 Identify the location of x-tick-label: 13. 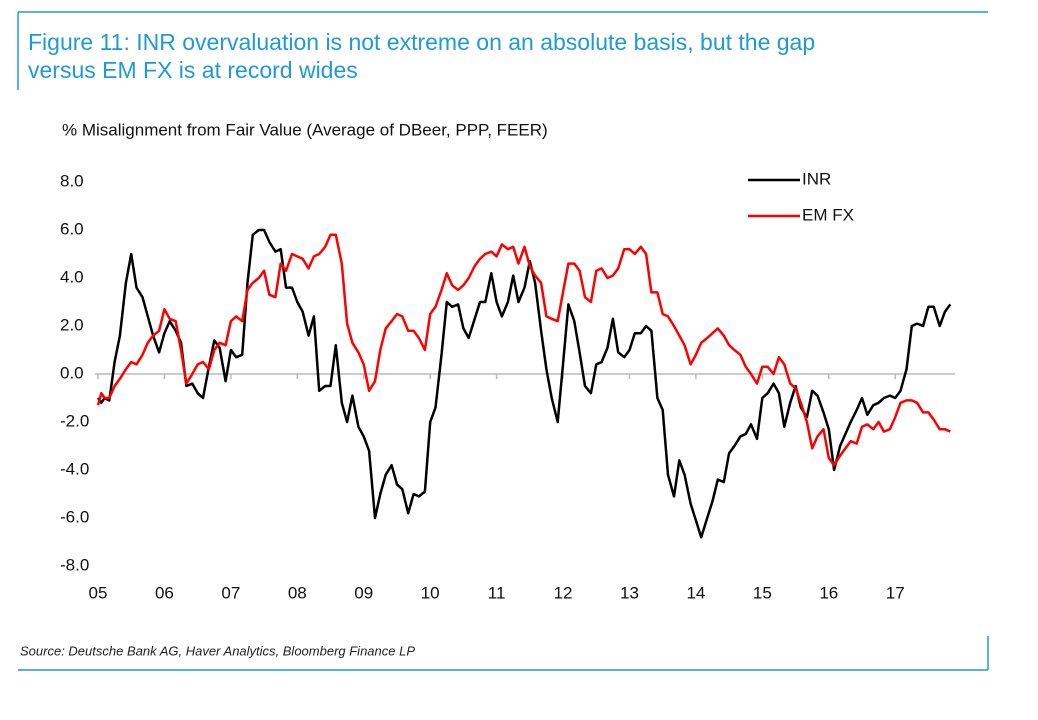
(629, 592).